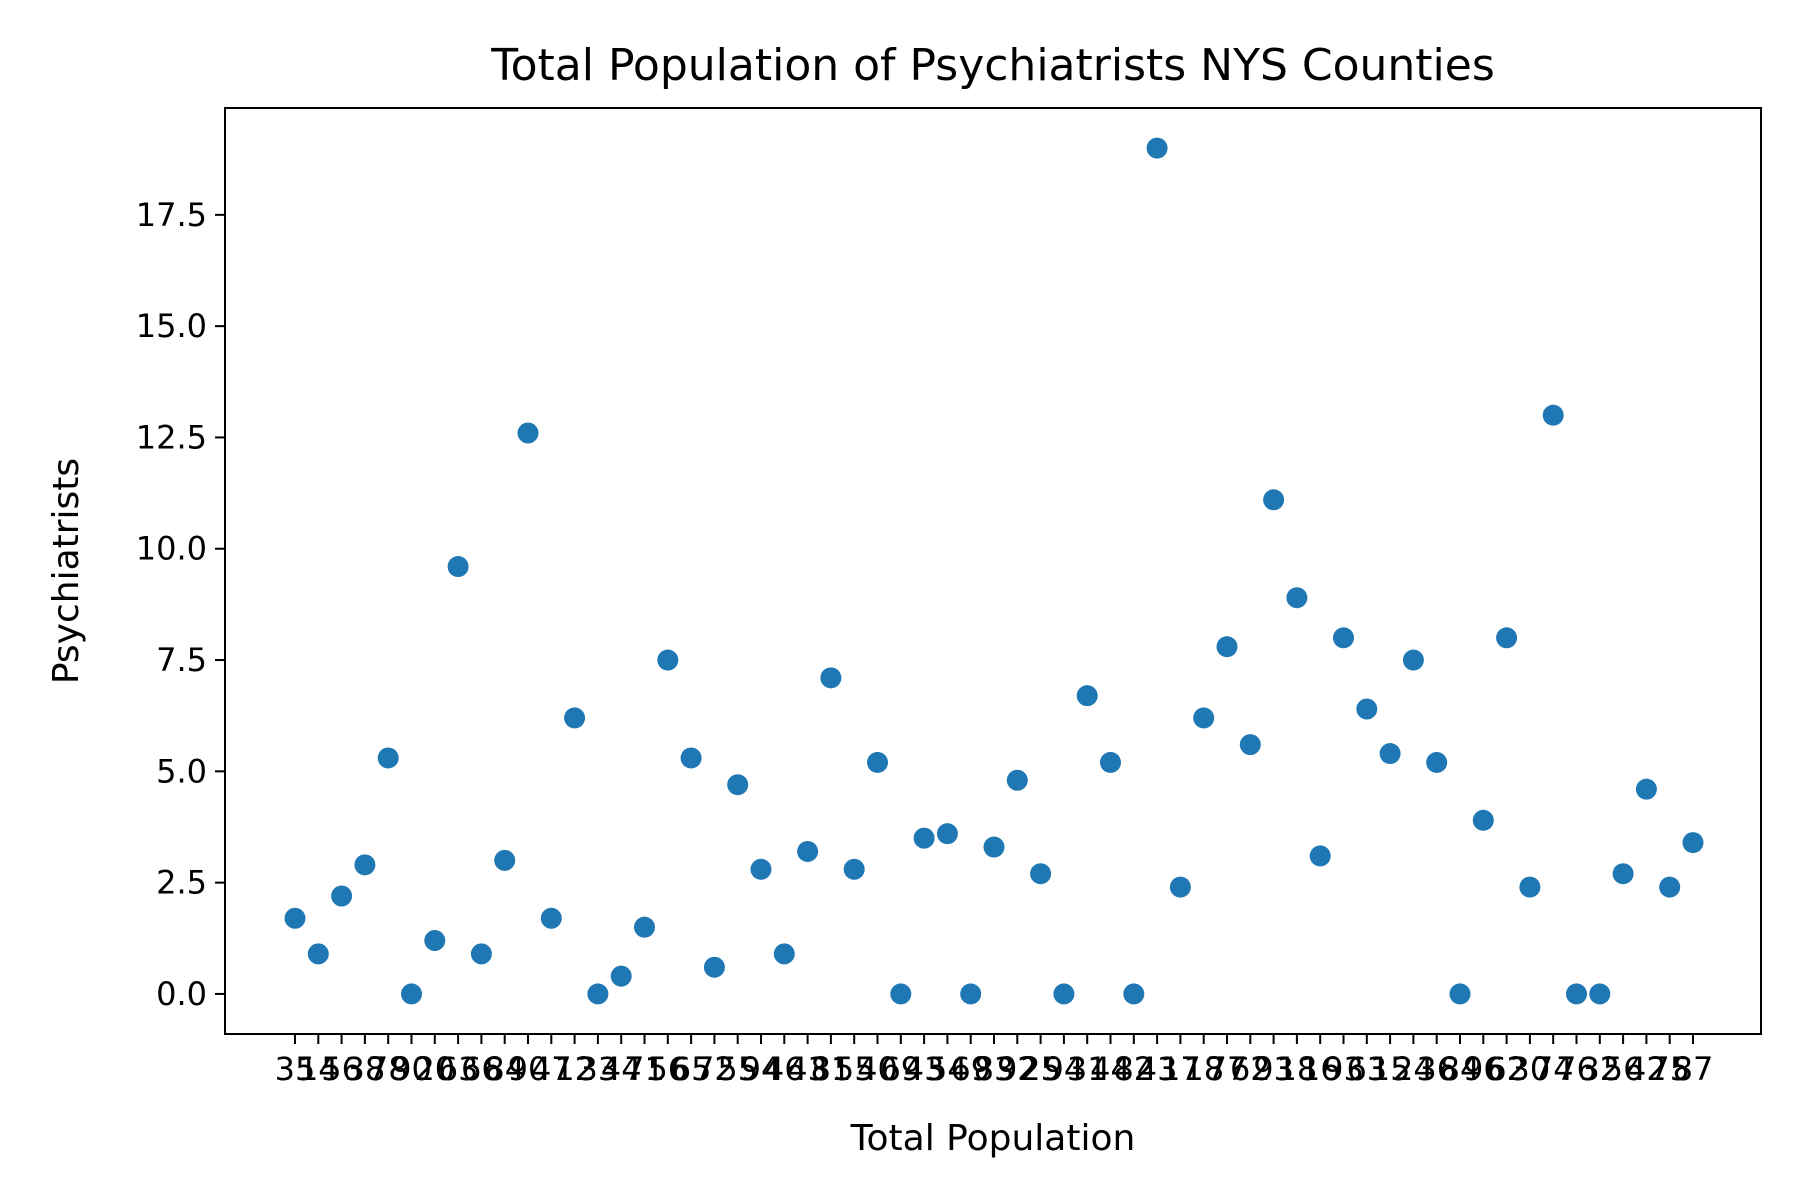 The height and width of the screenshot is (1200, 1800). Describe the element at coordinates (1040, 1069) in the screenshot. I see `x-tick-label: 25` at that location.